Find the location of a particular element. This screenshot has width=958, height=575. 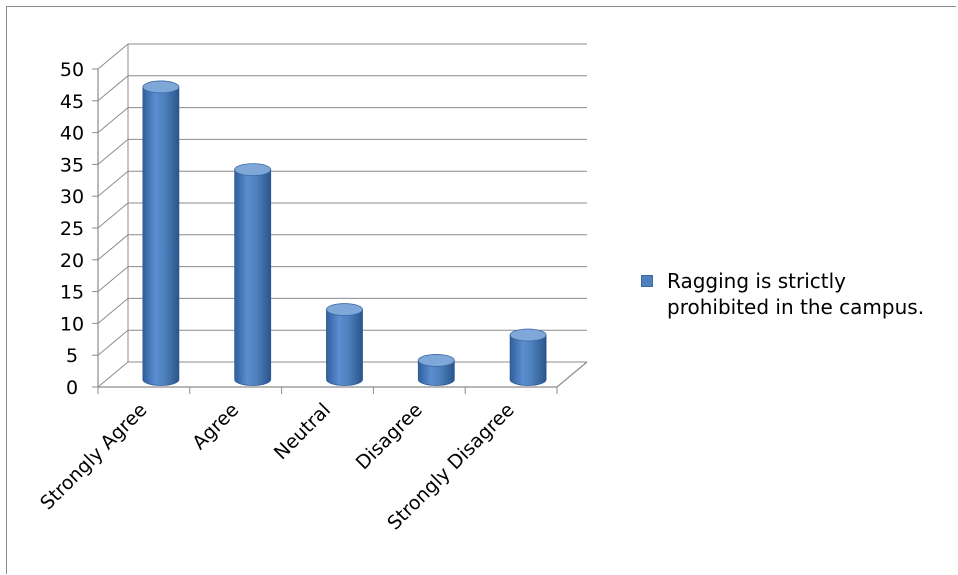

y-tick-label: 50 is located at coordinates (72, 70).